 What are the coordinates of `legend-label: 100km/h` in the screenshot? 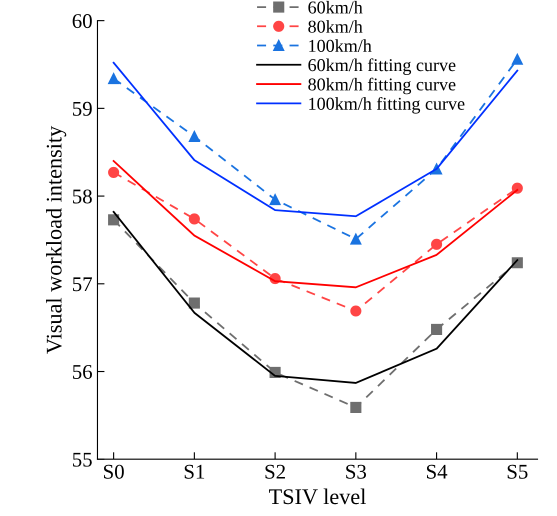 It's located at (340, 45).